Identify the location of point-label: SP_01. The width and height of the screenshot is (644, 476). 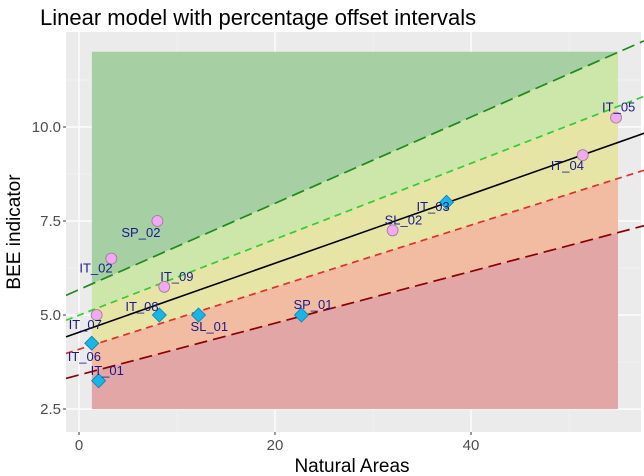
(312, 304).